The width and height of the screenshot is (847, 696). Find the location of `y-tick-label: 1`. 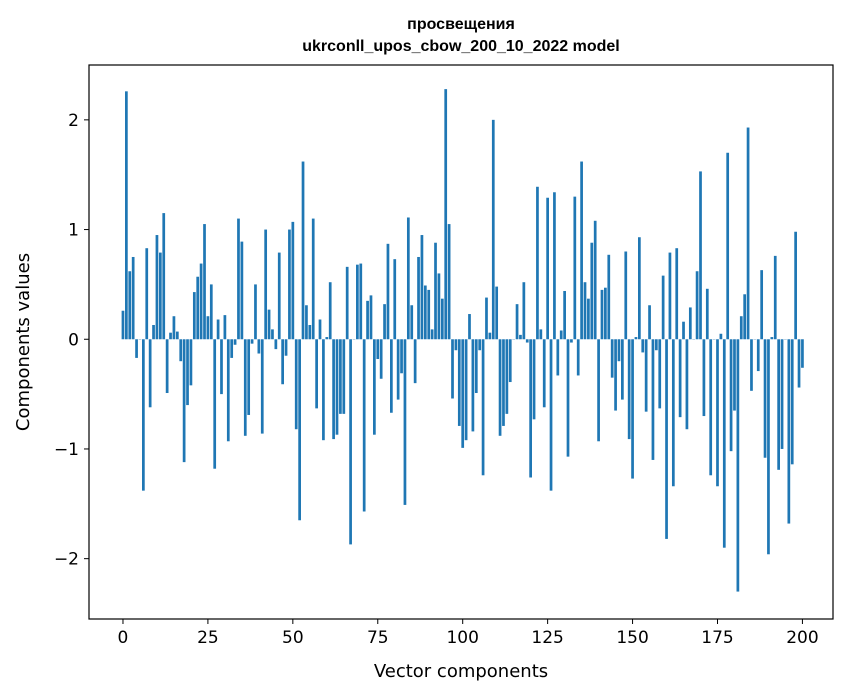

y-tick-label: 1 is located at coordinates (73, 231).